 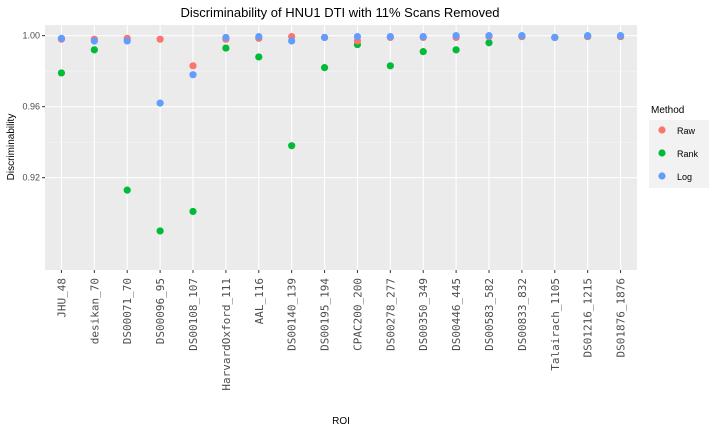 What do you see at coordinates (94, 311) in the screenshot?
I see `x-tick-label: desikan_70` at bounding box center [94, 311].